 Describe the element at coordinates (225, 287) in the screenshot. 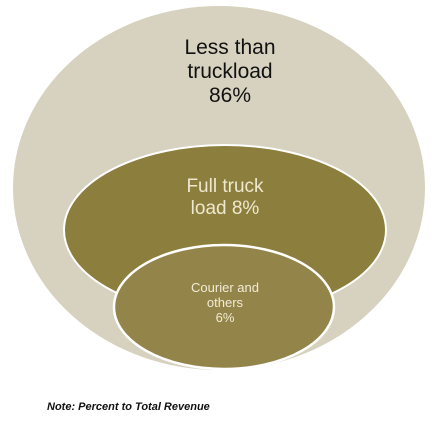

I see `inner-label-line-1: Courier and` at that location.